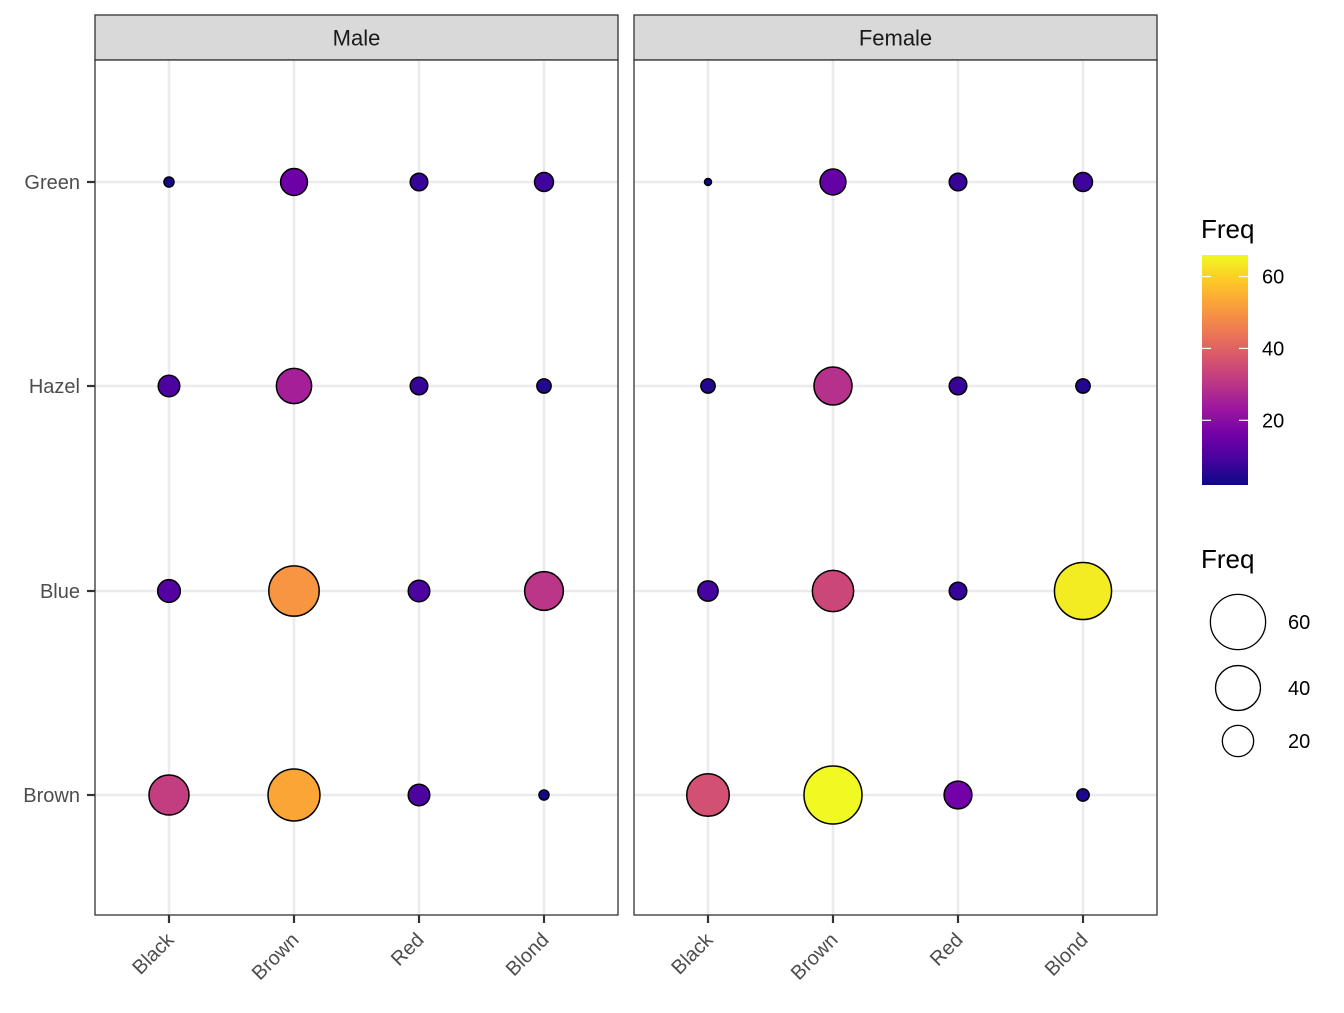 Image resolution: width=1344 pixels, height=1013 pixels. I want to click on bubble-male-red-brown, so click(419, 795).